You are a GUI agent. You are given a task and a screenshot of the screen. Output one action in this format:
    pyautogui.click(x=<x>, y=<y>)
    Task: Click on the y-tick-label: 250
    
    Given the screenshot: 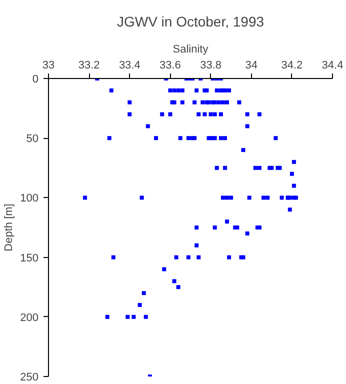 What is the action you would take?
    pyautogui.click(x=29, y=378)
    